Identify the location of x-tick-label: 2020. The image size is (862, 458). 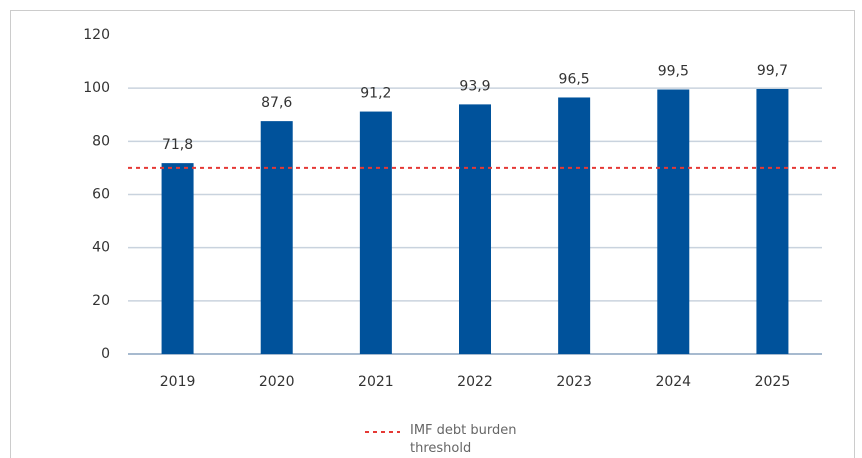
(277, 382).